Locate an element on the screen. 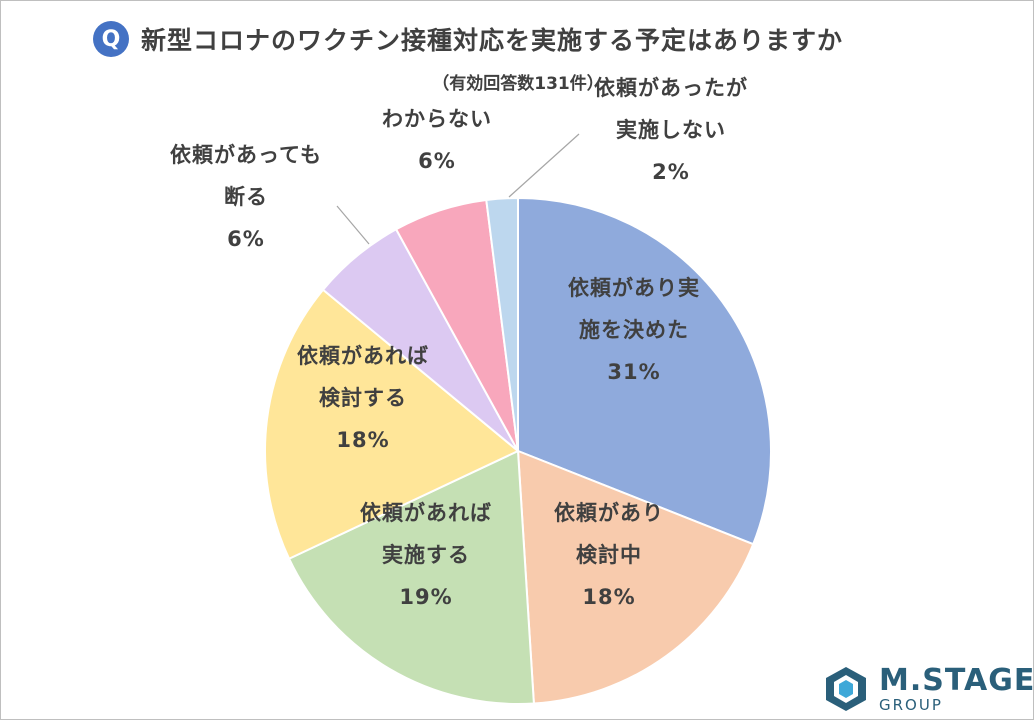 This screenshot has height=721, width=1034. slice-category-label: 検討する is located at coordinates (363, 398).